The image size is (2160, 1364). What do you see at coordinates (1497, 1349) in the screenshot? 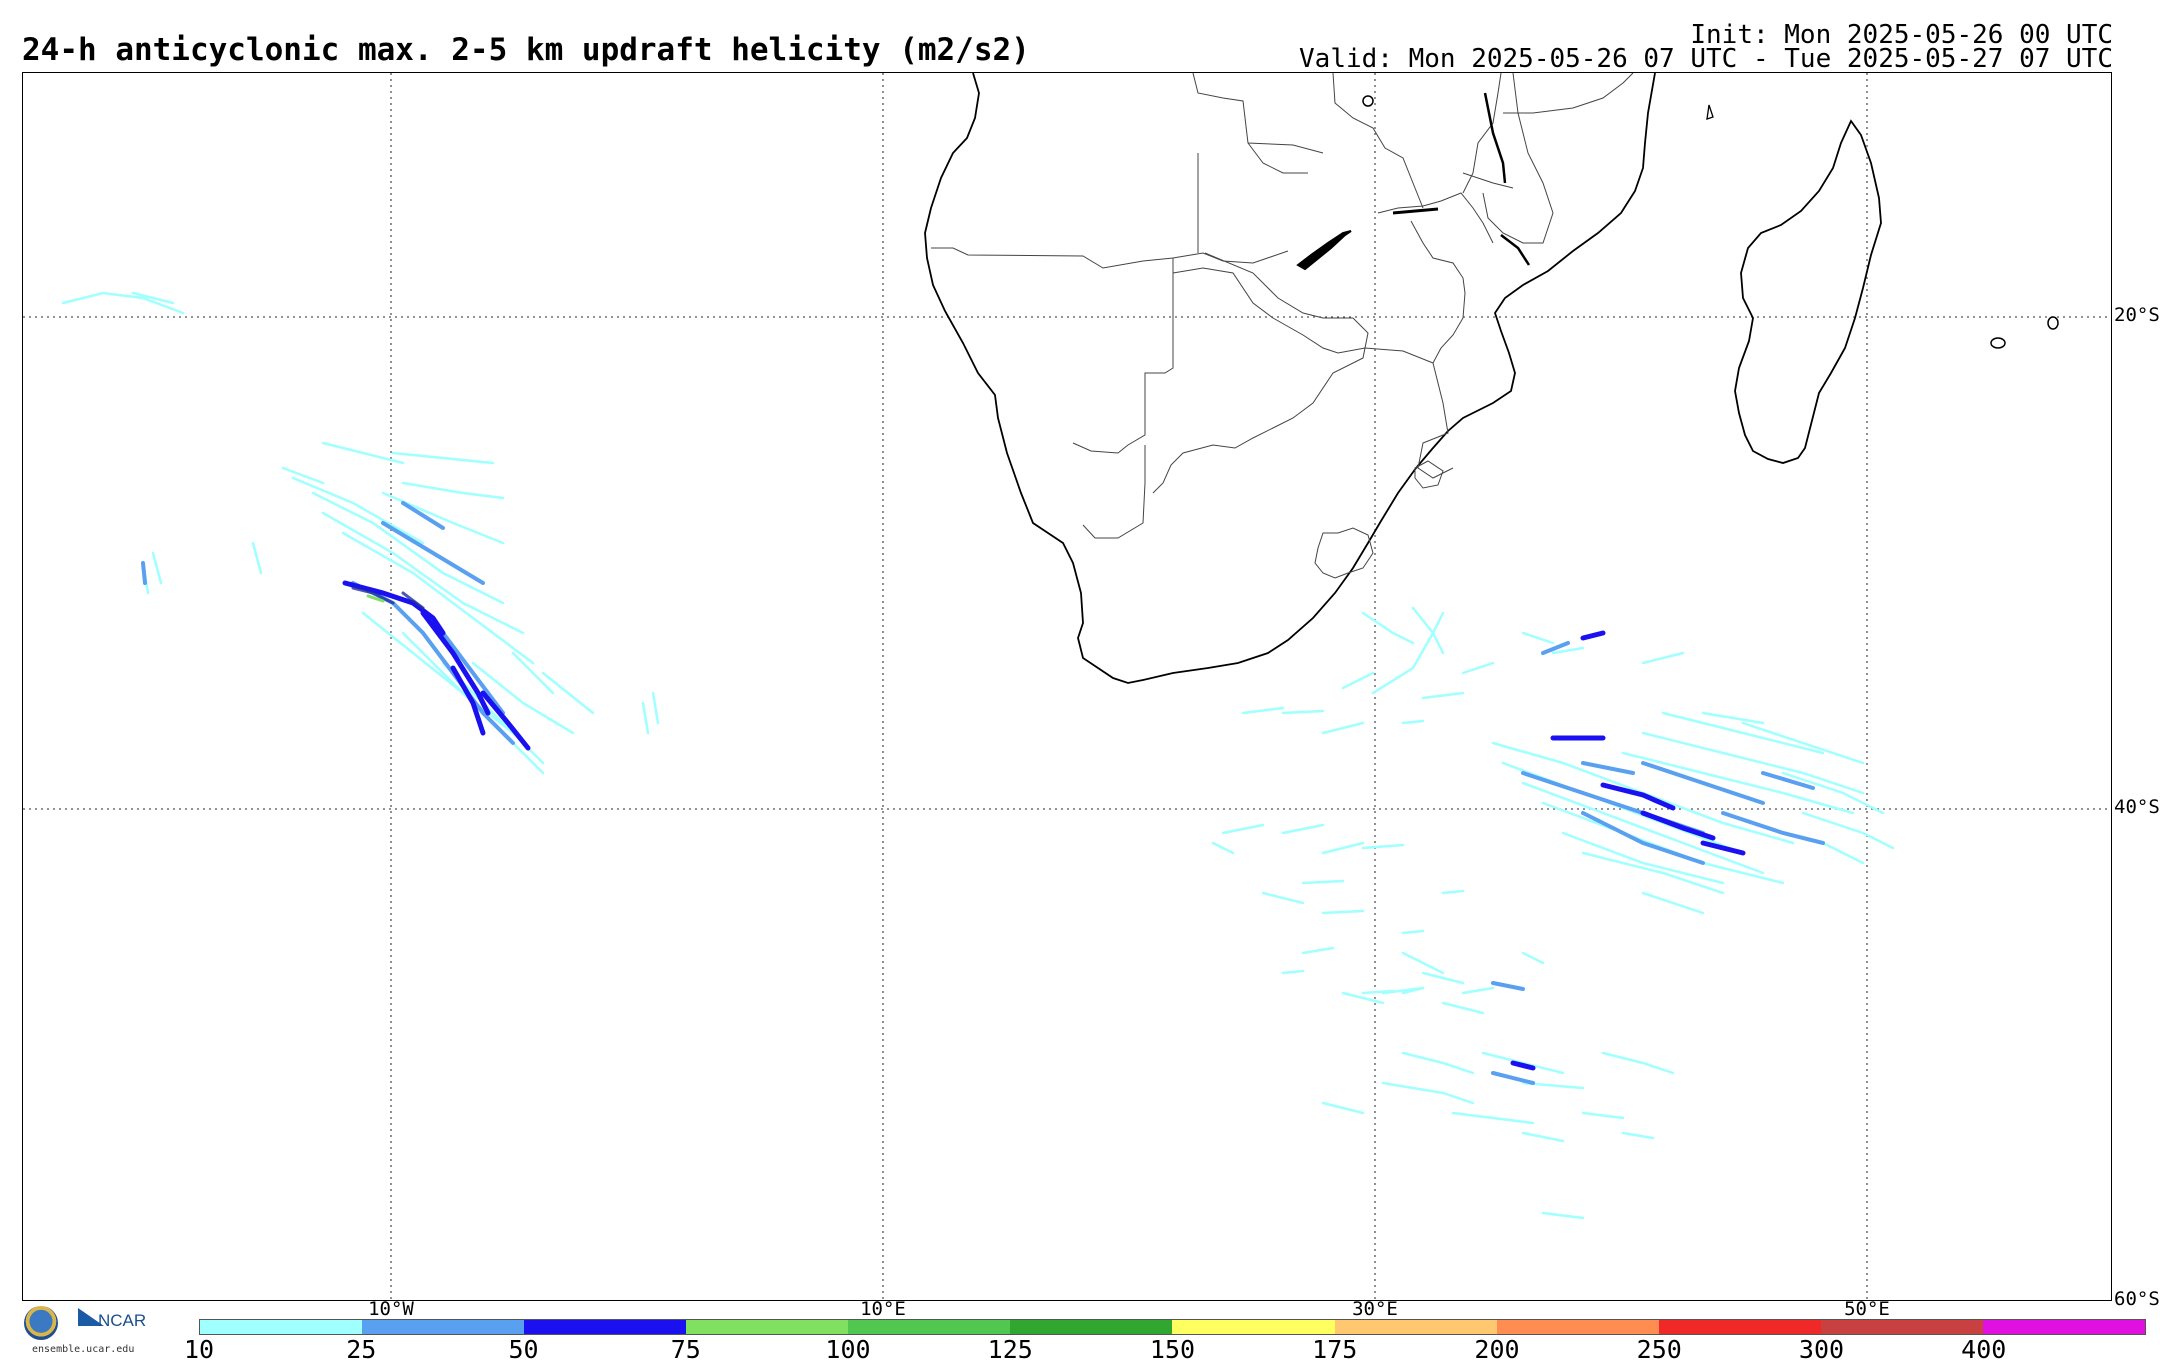
I see `colorbar-tick-label: 200` at bounding box center [1497, 1349].